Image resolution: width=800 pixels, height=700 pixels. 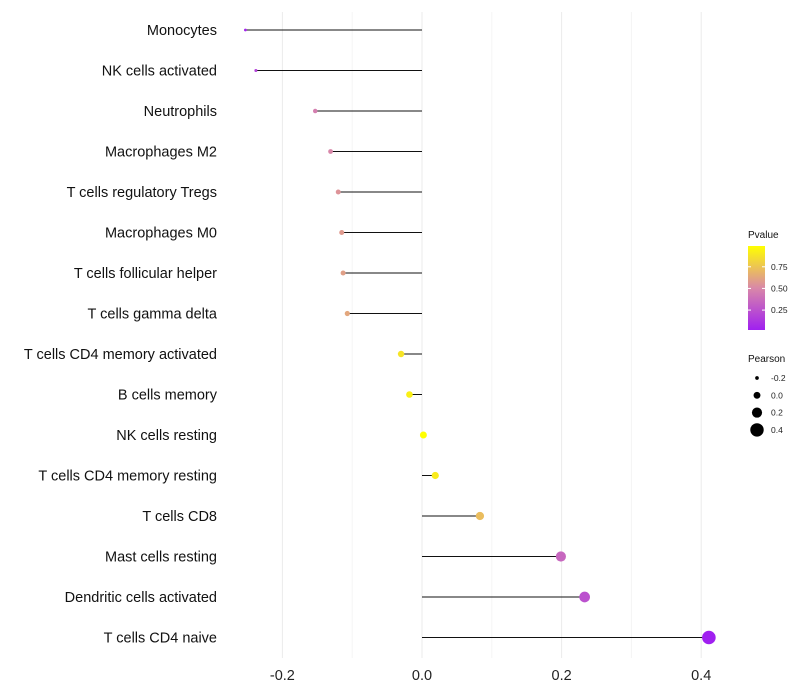 I want to click on size-key-label: 0.0, so click(x=777, y=395).